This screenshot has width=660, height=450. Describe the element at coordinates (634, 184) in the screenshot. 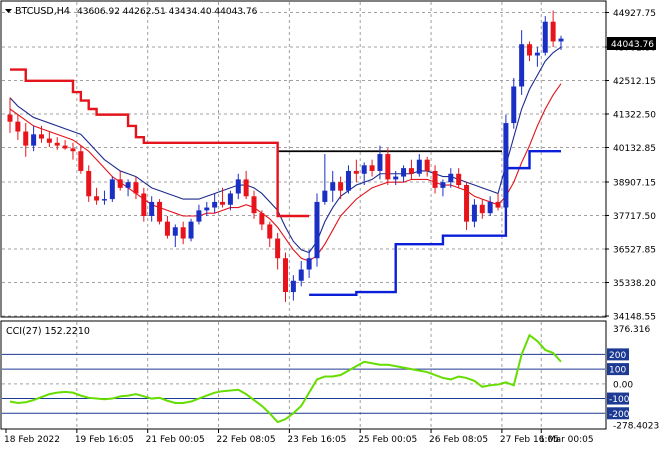

I see `price-tick-label: 38907.15` at that location.